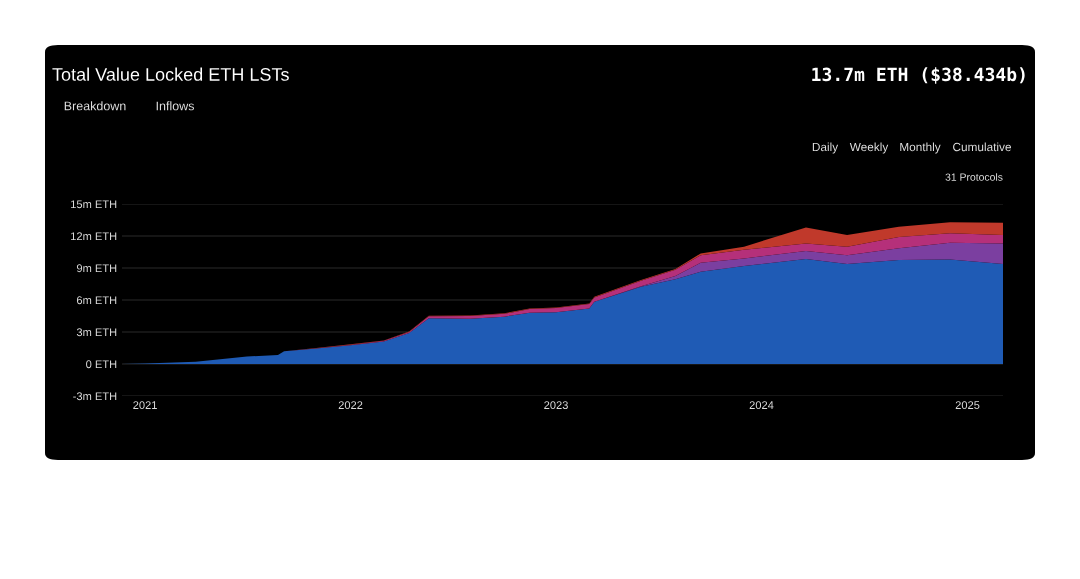 This screenshot has width=1080, height=579. Describe the element at coordinates (825, 148) in the screenshot. I see `text: Daily` at that location.